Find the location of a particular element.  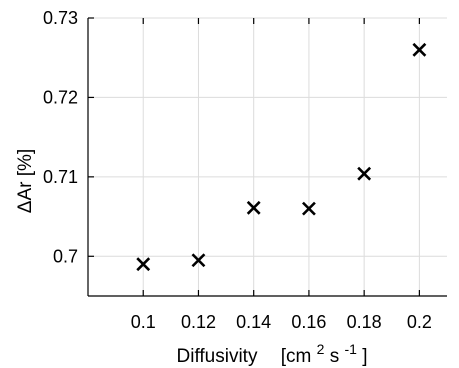

x-tick-label-5: 0.2 is located at coordinates (419, 322).